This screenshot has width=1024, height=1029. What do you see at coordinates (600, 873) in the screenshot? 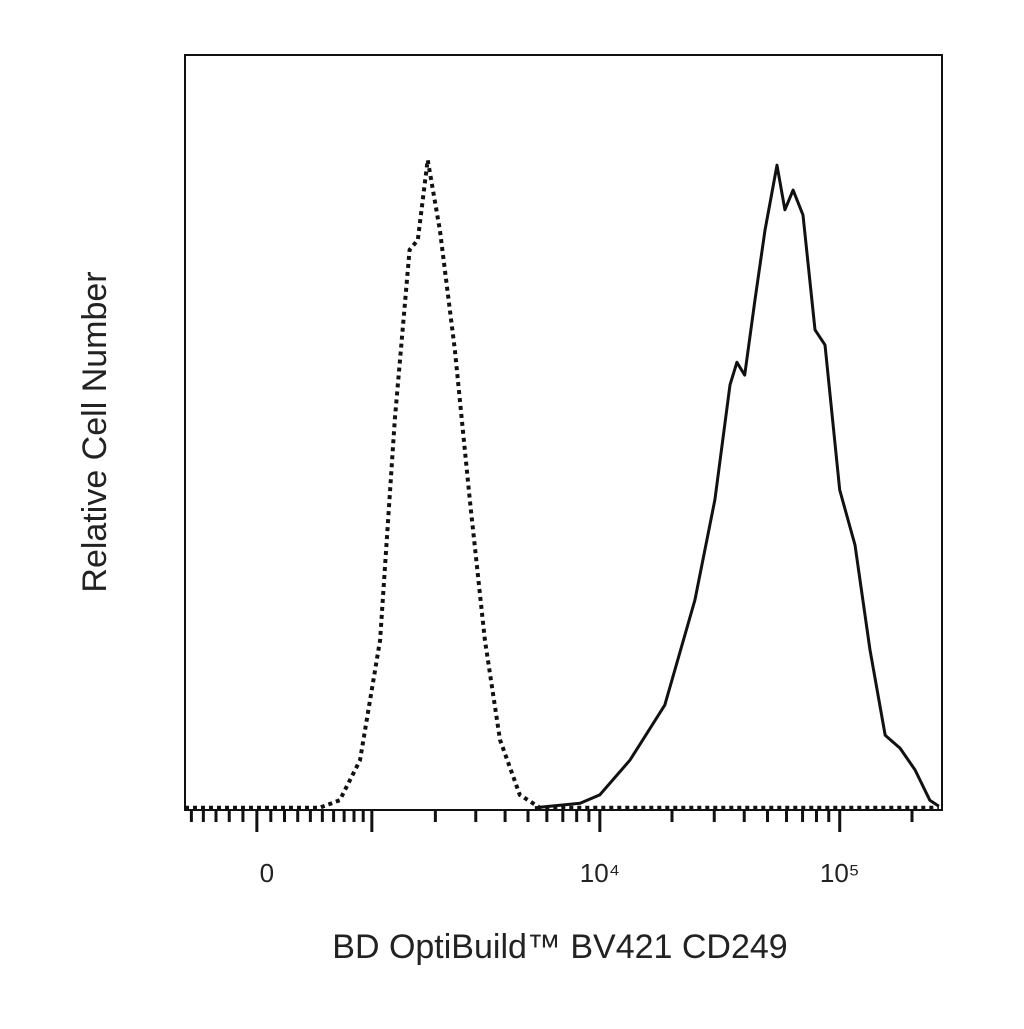
I see `x-tick-label: 10⁴` at bounding box center [600, 873].